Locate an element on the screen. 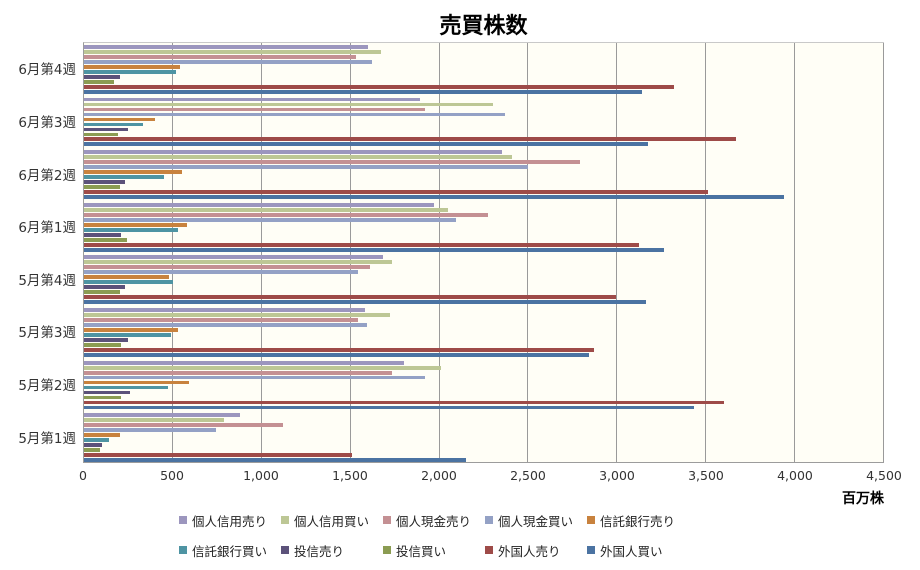 The image size is (920, 570). legend-label: 投信売り is located at coordinates (319, 551).